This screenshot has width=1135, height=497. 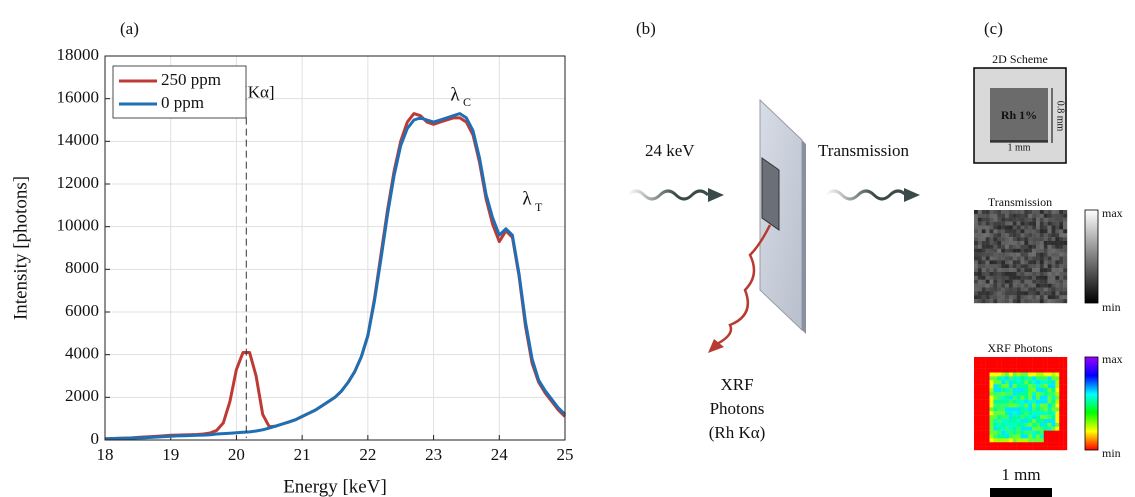 I want to click on y-tick-label: 8000, so click(x=82, y=267).